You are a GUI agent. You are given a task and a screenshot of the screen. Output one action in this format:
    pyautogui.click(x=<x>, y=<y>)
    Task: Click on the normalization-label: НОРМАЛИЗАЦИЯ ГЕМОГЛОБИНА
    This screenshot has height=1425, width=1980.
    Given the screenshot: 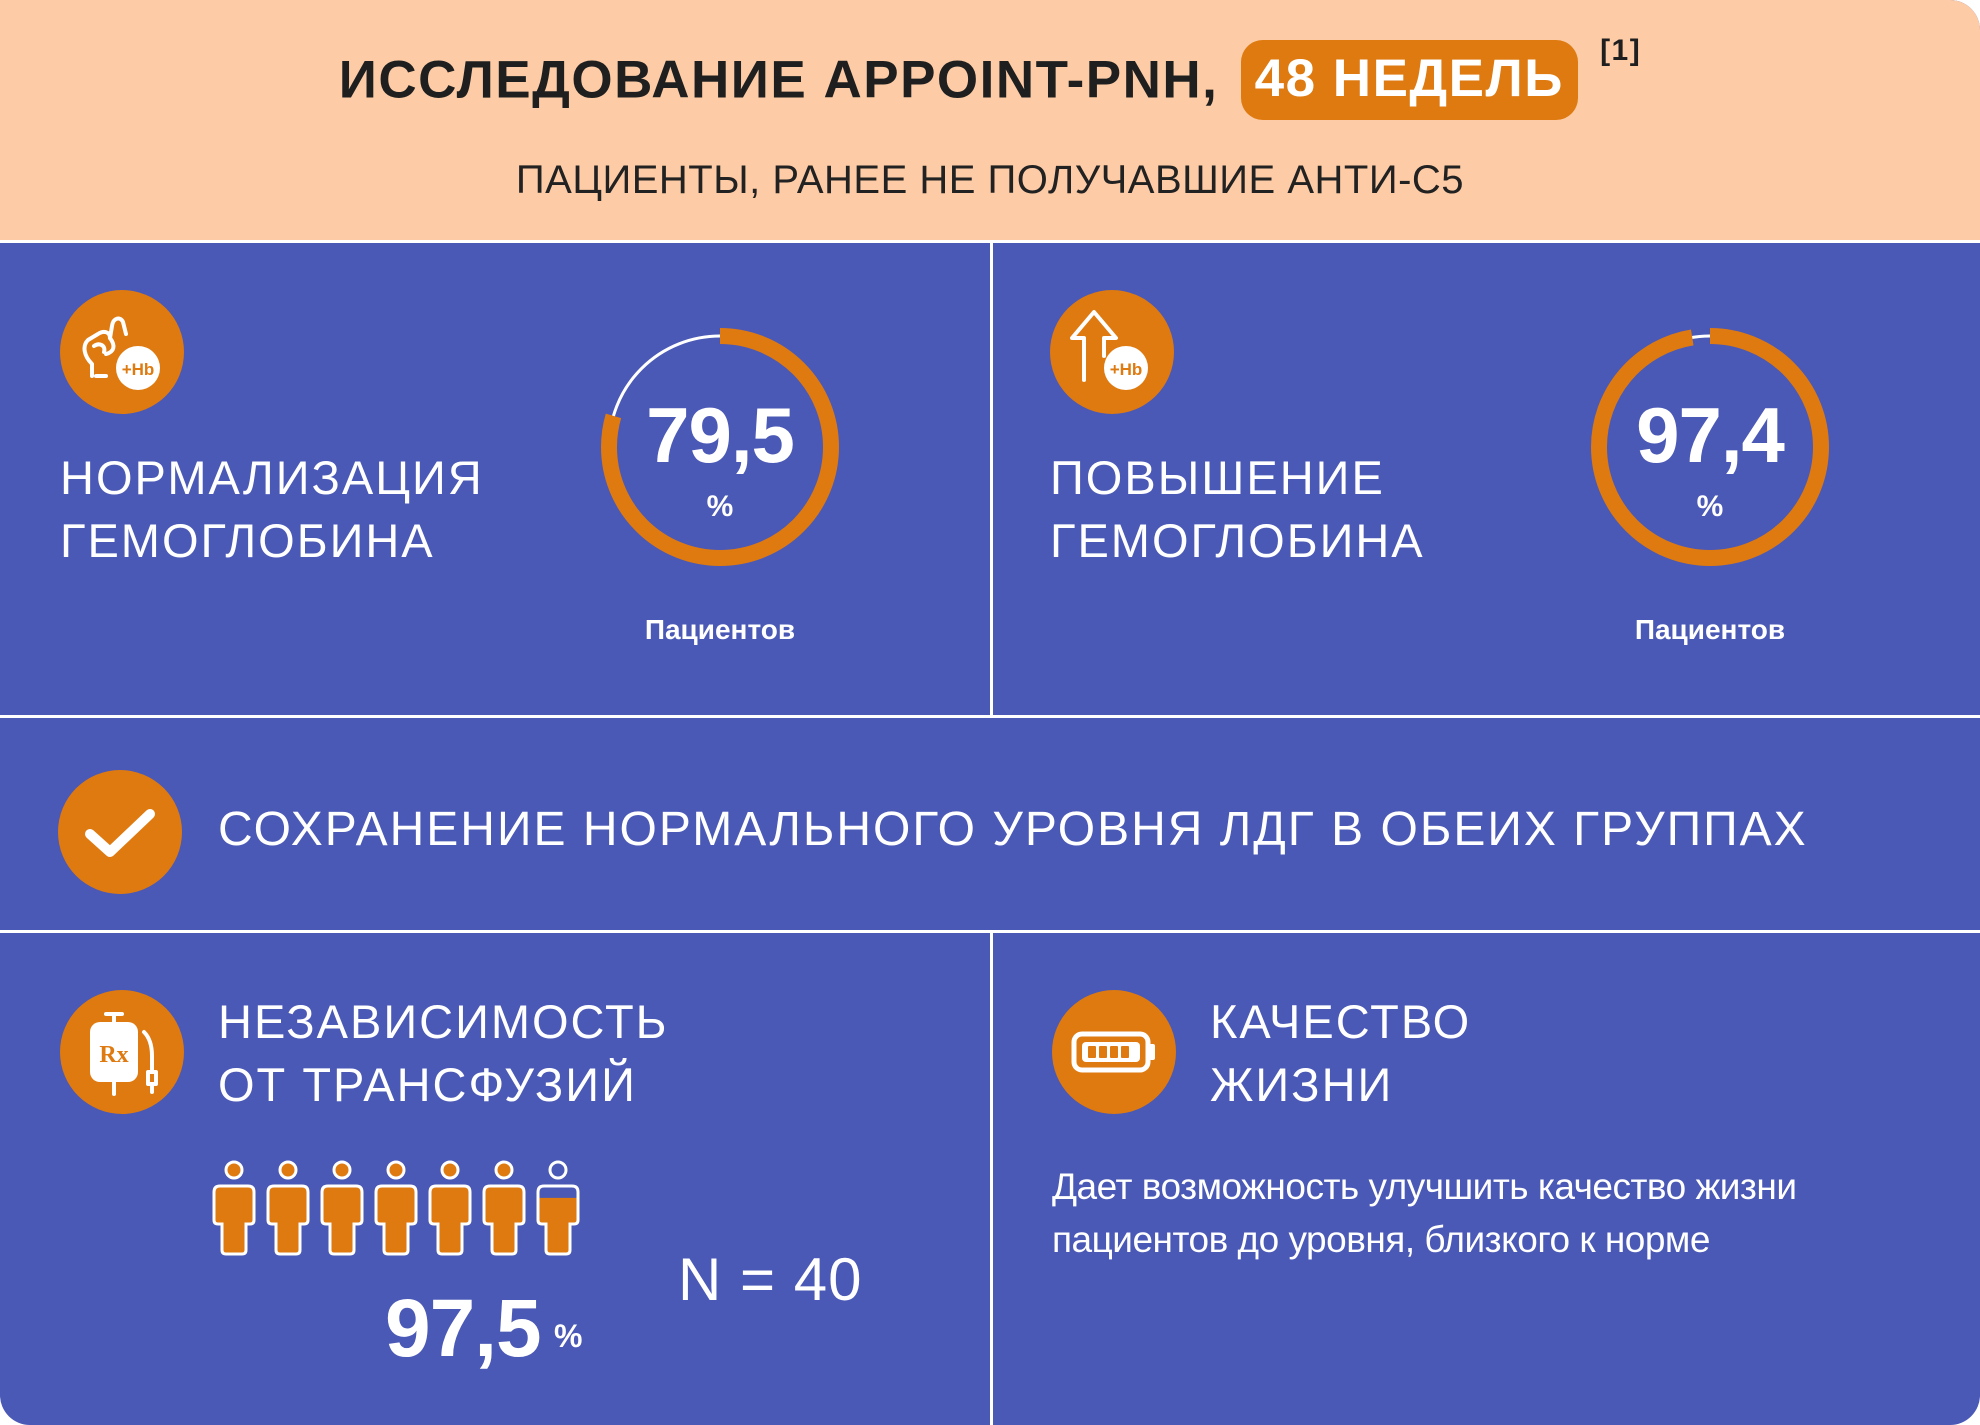 What is the action you would take?
    pyautogui.click(x=272, y=509)
    